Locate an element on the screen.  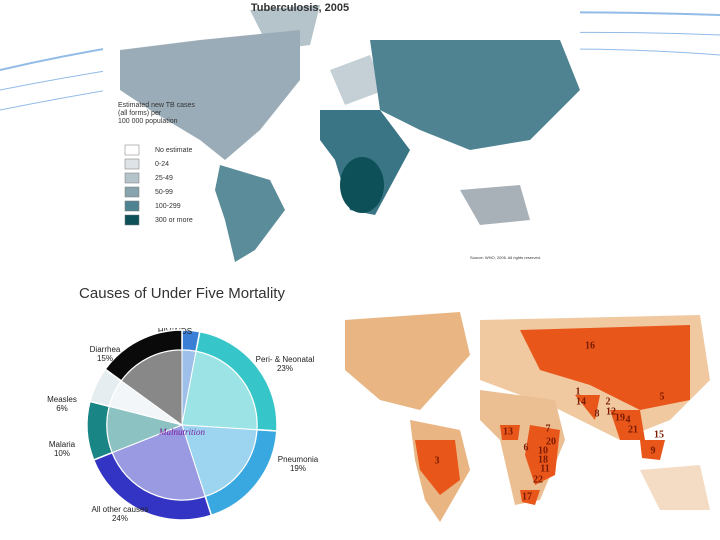
slice-label: Measles is located at coordinates (62, 399).